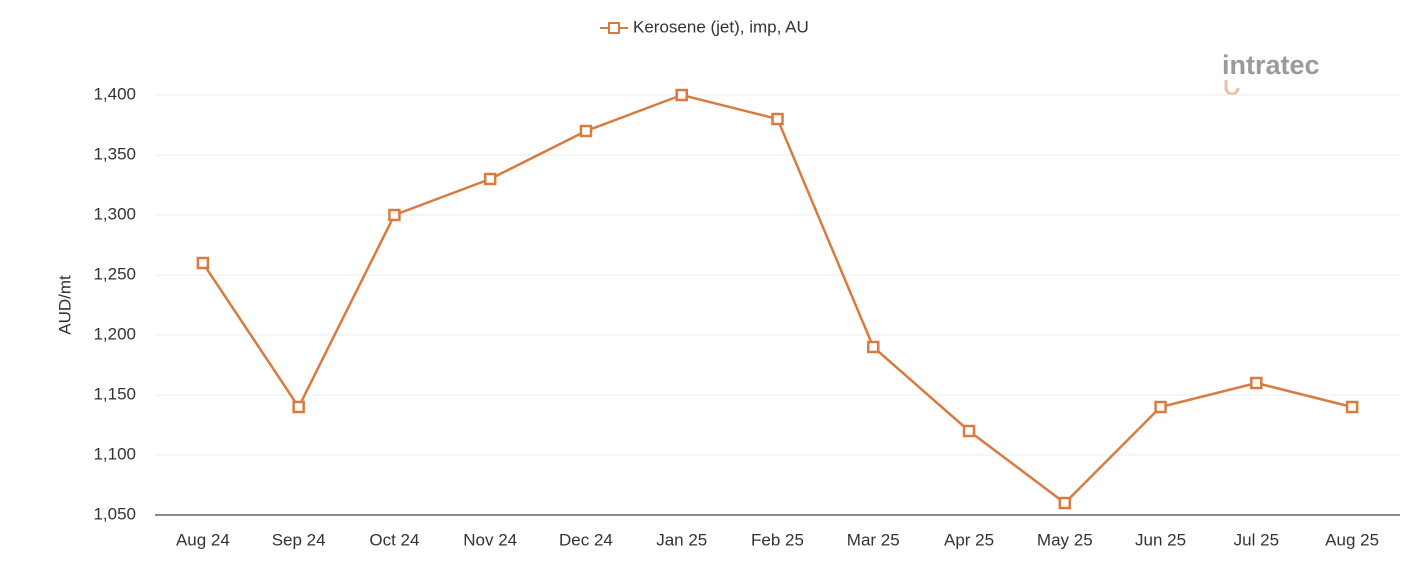 The width and height of the screenshot is (1401, 561). Describe the element at coordinates (777, 539) in the screenshot. I see `x-tick-label: Feb 25` at that location.